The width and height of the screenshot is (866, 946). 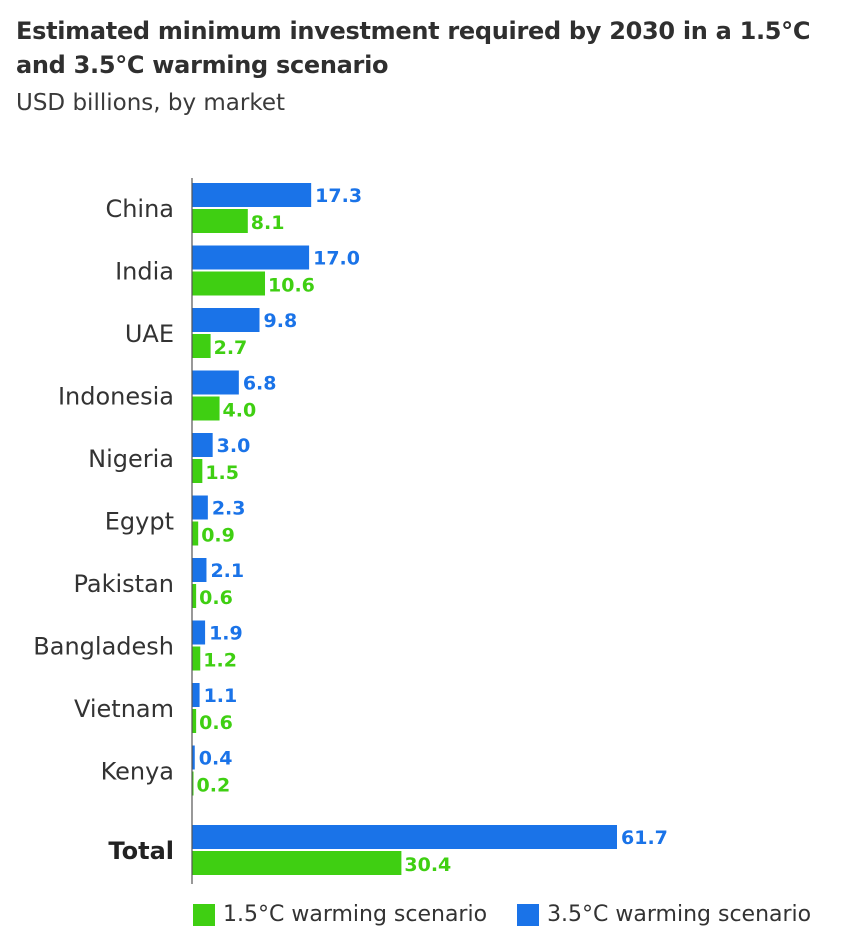 What do you see at coordinates (222, 473) in the screenshot?
I see `value-label-15c-nigeria: 1.5` at bounding box center [222, 473].